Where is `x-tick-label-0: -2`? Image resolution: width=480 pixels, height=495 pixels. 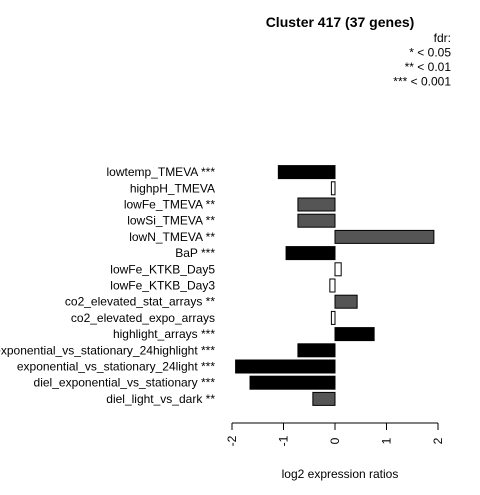 x-tick-label-0: -2 is located at coordinates (232, 440).